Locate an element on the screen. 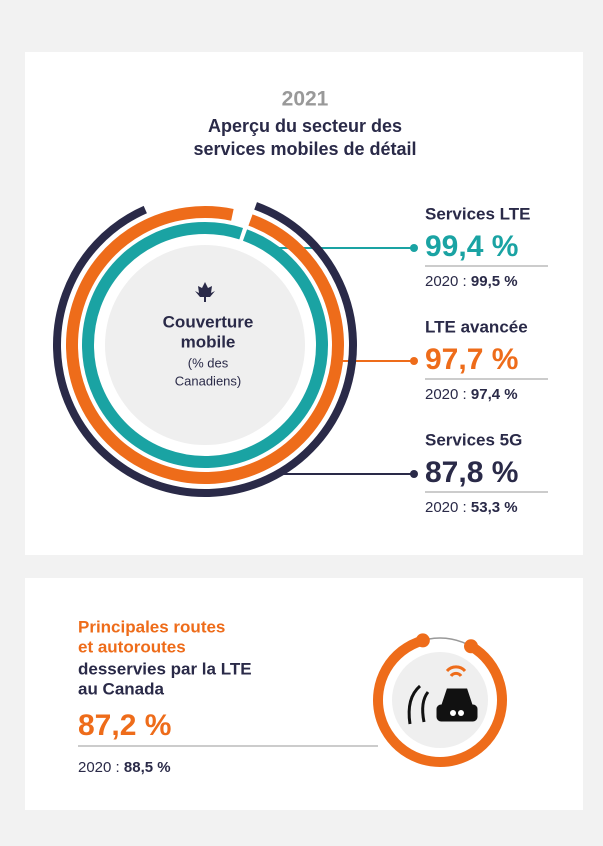 This screenshot has height=846, width=603. previous-value: 2020 : 53,3 % is located at coordinates (471, 507).